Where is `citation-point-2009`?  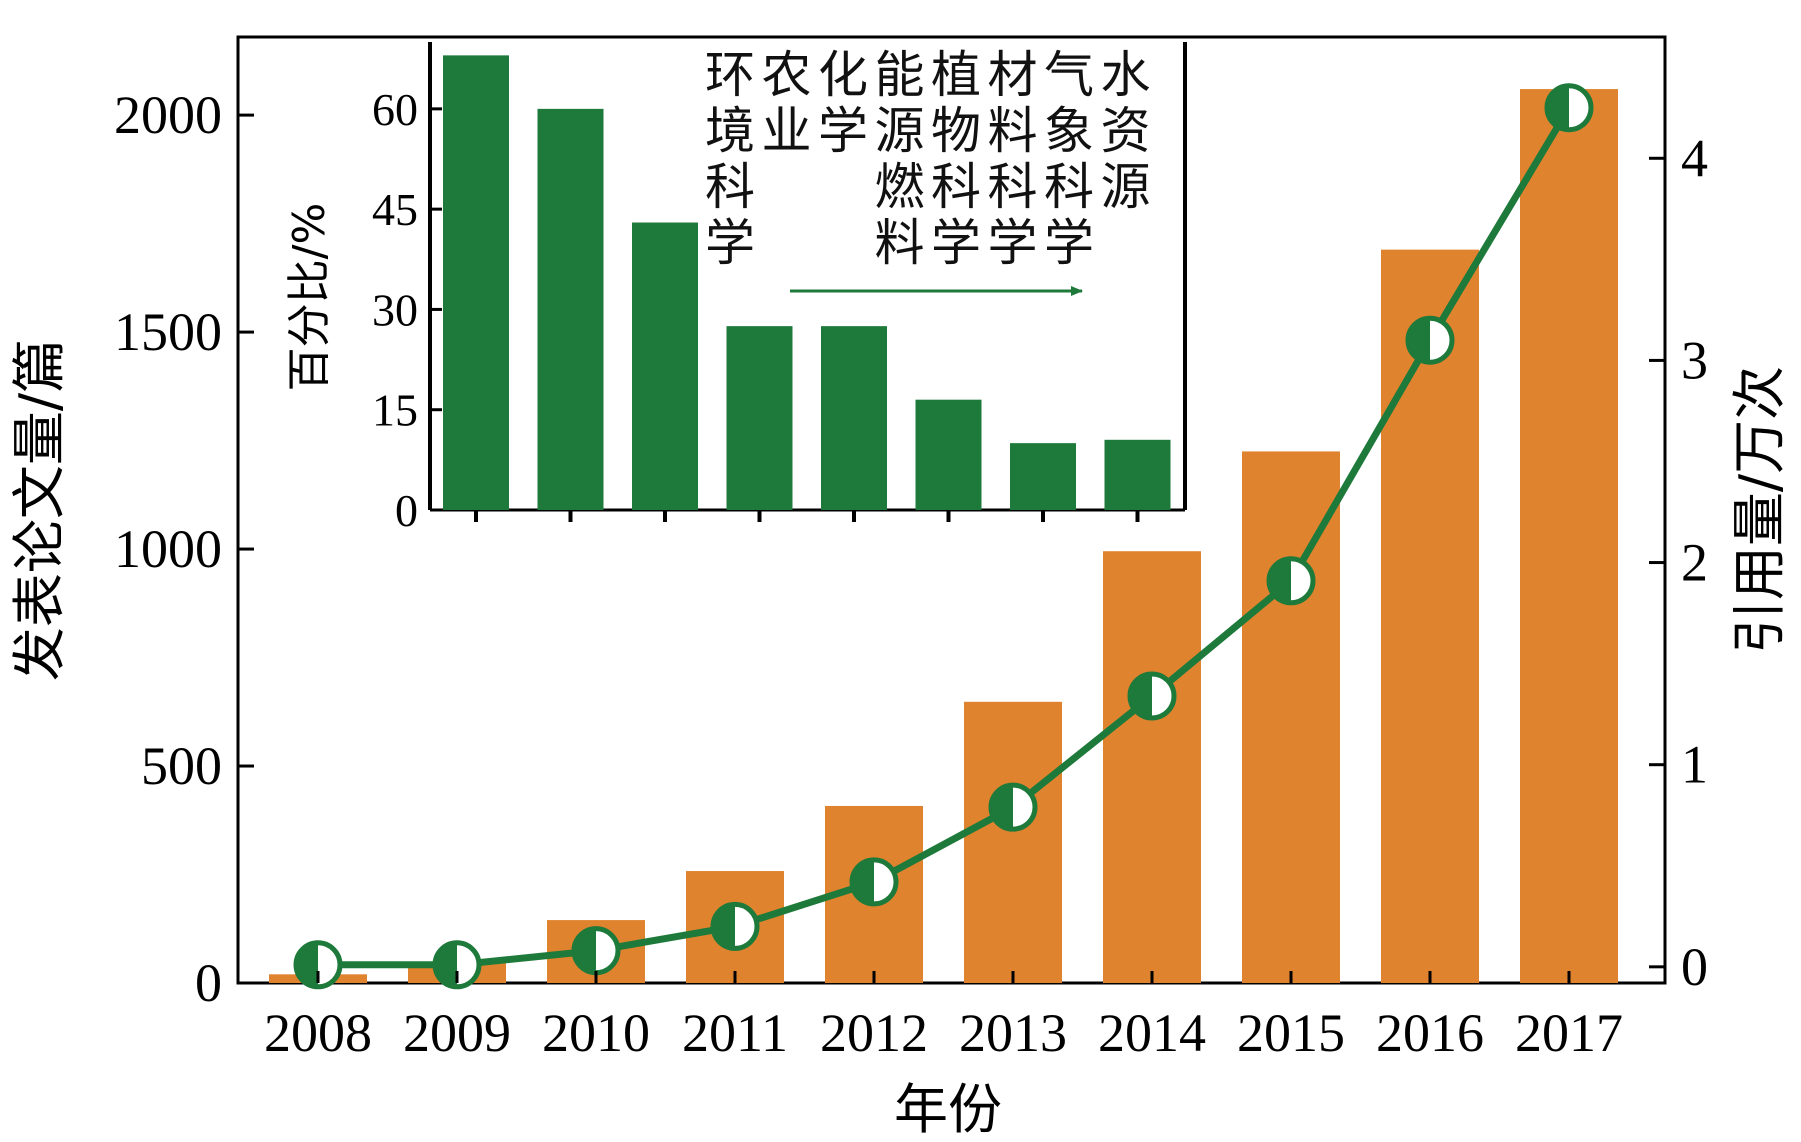 citation-point-2009 is located at coordinates (457, 965).